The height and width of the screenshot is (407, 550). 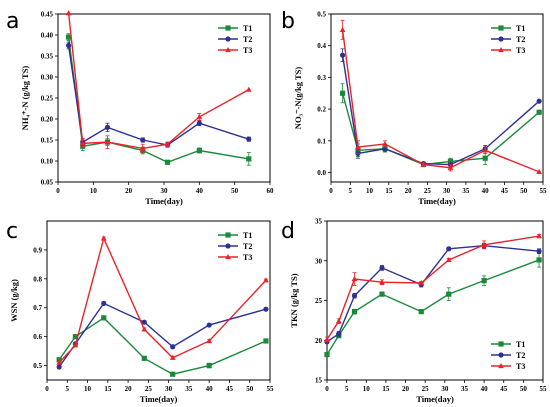 What do you see at coordinates (321, 78) in the screenshot?
I see `y-tick-label: 0.3` at bounding box center [321, 78].